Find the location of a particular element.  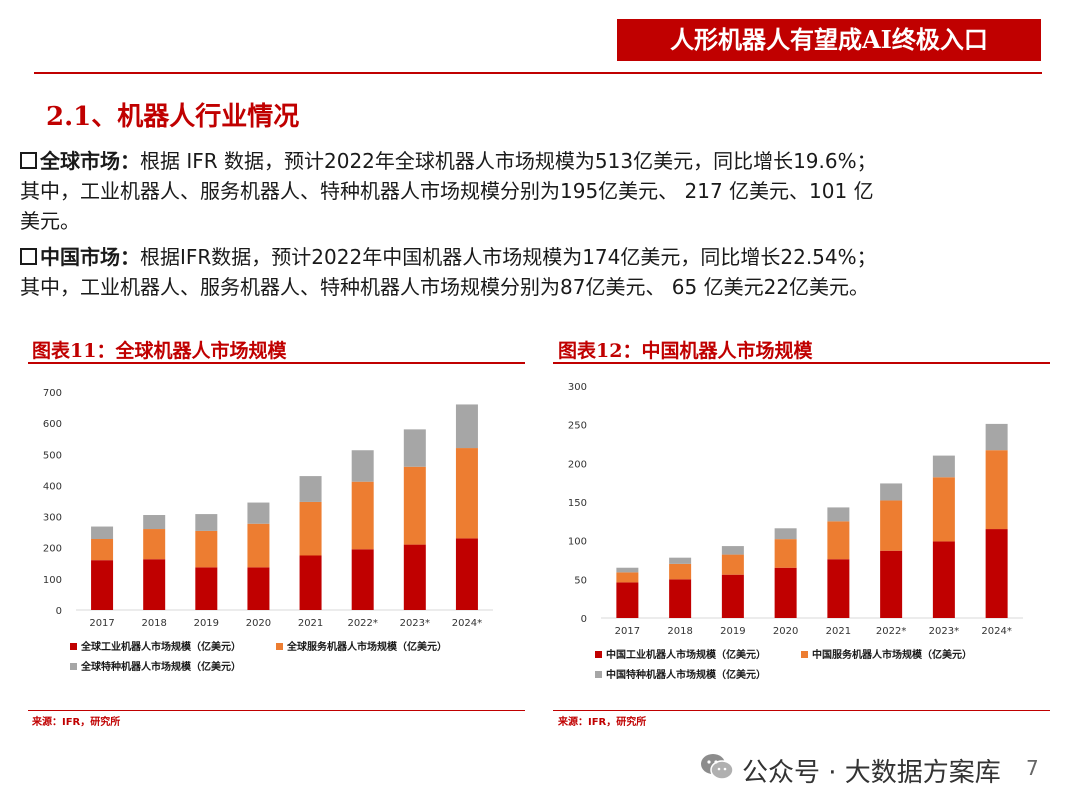

legend-label: 中国服务机器人市场规模（亿美元） is located at coordinates (892, 654).